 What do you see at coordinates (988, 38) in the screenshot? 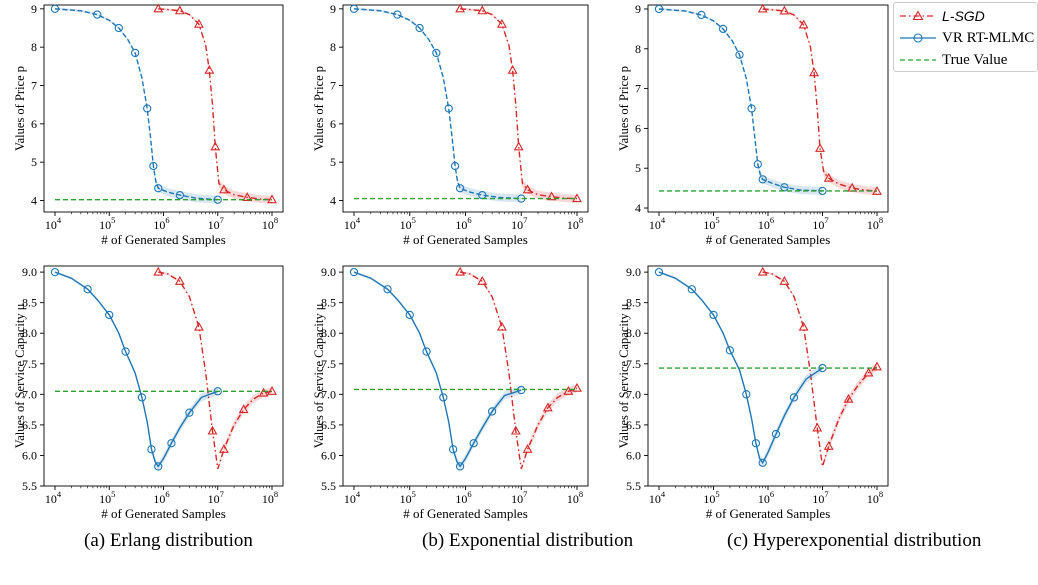
I see `legend-label-vr: VR RT-MLMC` at bounding box center [988, 38].